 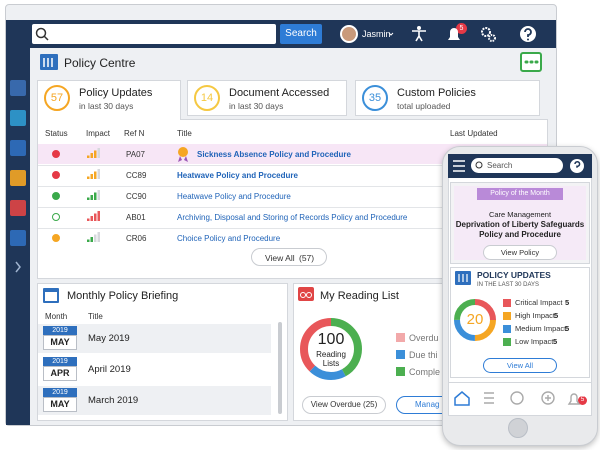 What do you see at coordinates (154, 34) in the screenshot?
I see `search-input` at bounding box center [154, 34].